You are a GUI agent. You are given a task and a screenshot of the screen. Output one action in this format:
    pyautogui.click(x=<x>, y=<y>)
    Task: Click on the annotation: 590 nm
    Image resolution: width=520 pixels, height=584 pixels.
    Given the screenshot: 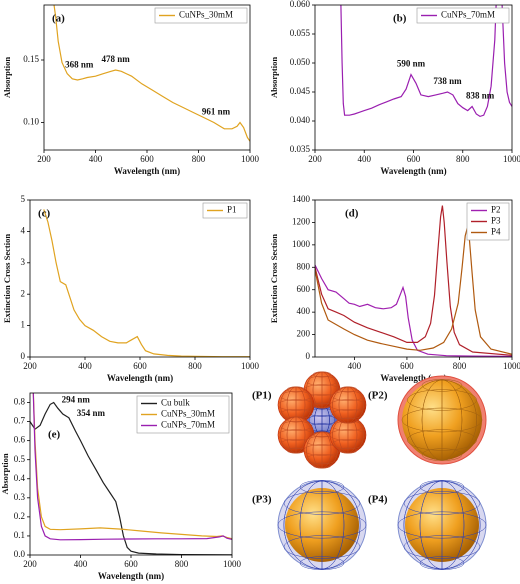 What is the action you would take?
    pyautogui.click(x=411, y=64)
    